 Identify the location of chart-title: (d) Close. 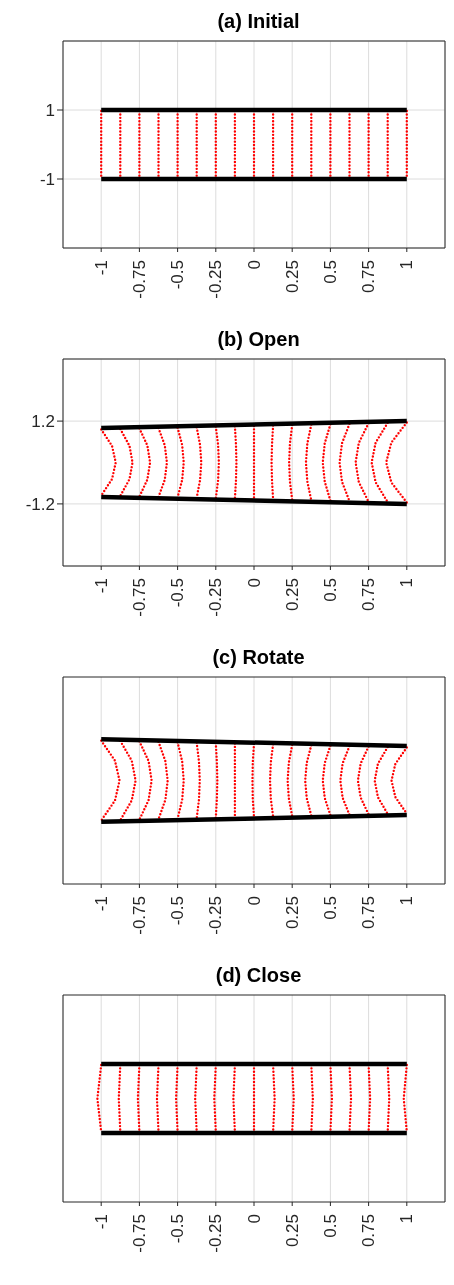
(258, 975).